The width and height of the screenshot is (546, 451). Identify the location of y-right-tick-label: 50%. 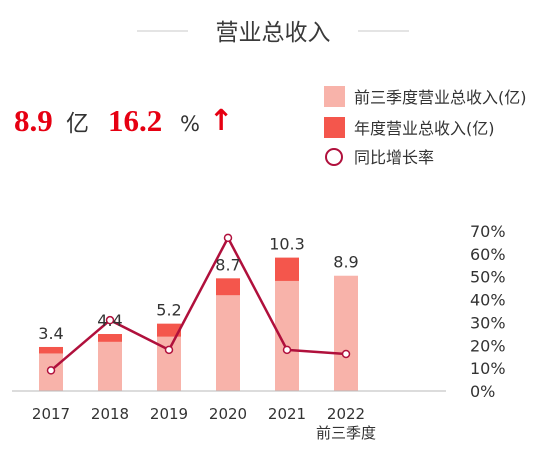
(488, 277).